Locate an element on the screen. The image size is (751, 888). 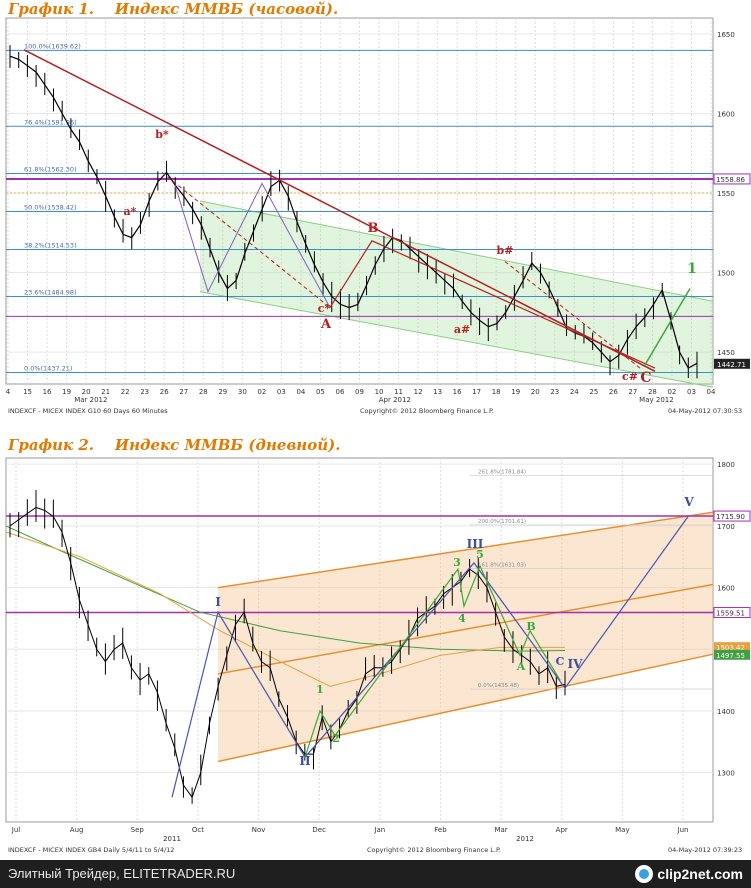
chart2-wave-label: II is located at coordinates (305, 761).